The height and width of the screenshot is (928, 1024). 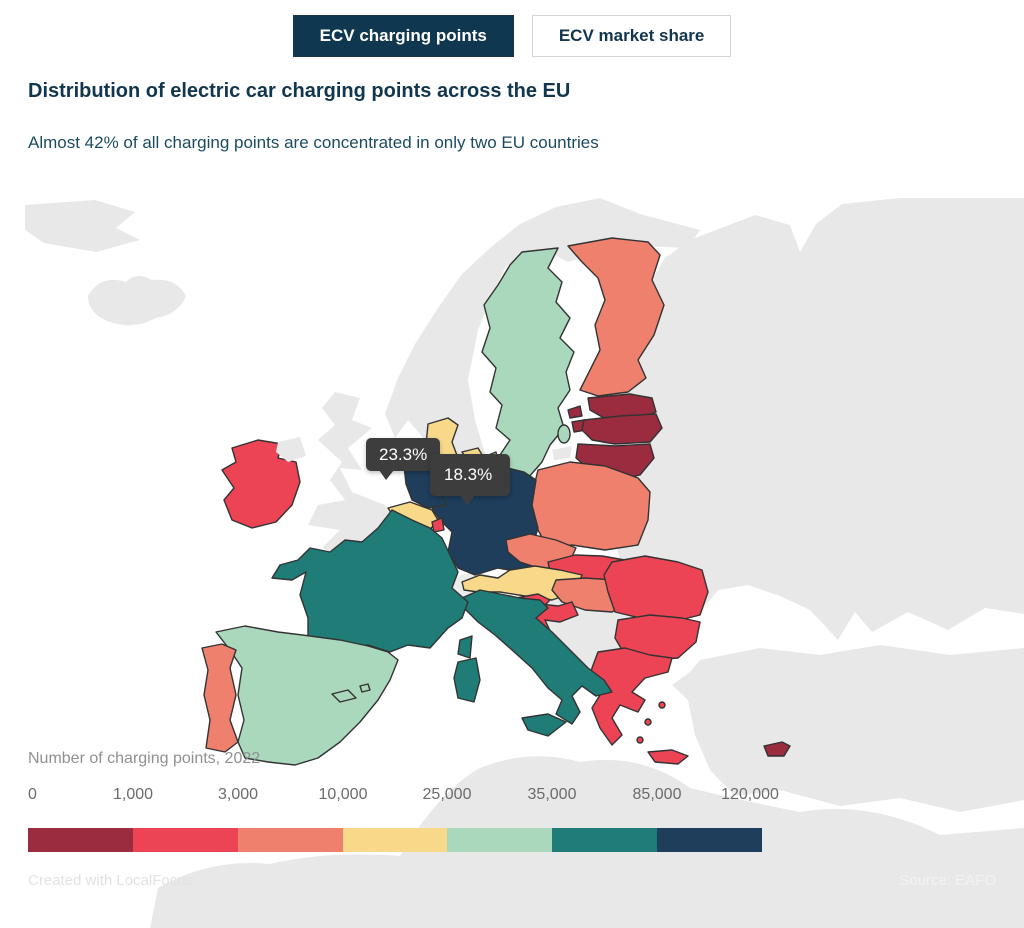 I want to click on country-portugal, so click(x=220, y=698).